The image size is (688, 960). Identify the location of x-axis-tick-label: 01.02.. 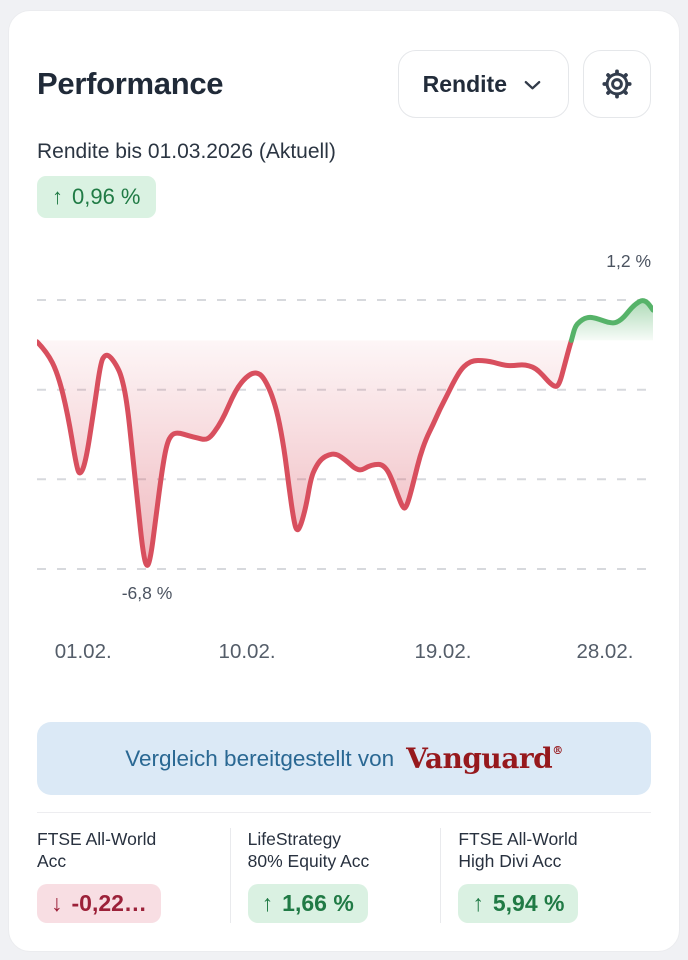
(83, 651).